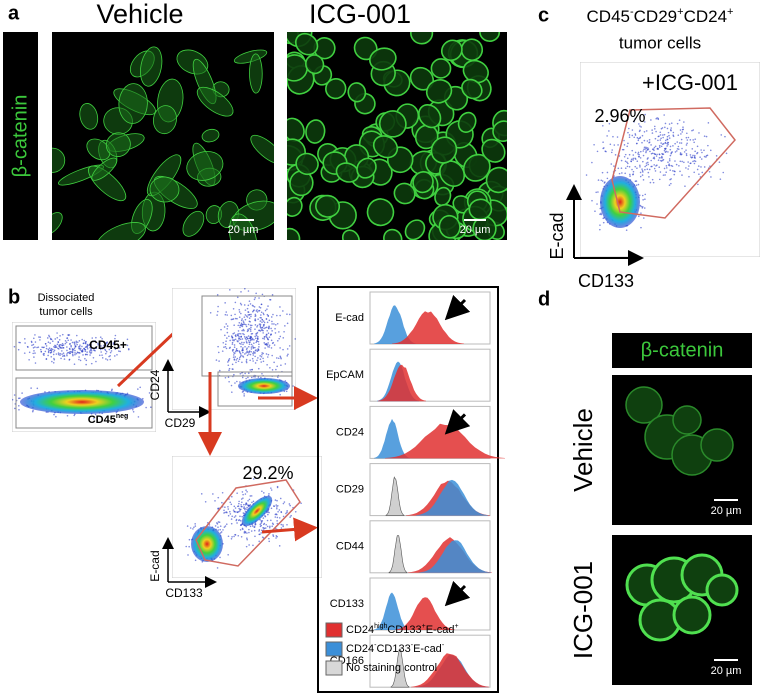 The image size is (778, 696). I want to click on density, so click(257, 511).